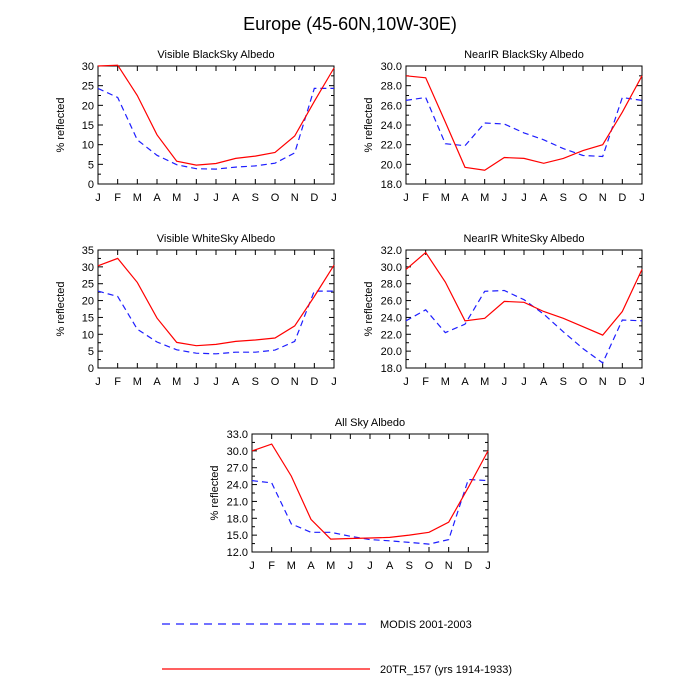  I want to click on y-tick-label: 20.0, so click(391, 165).